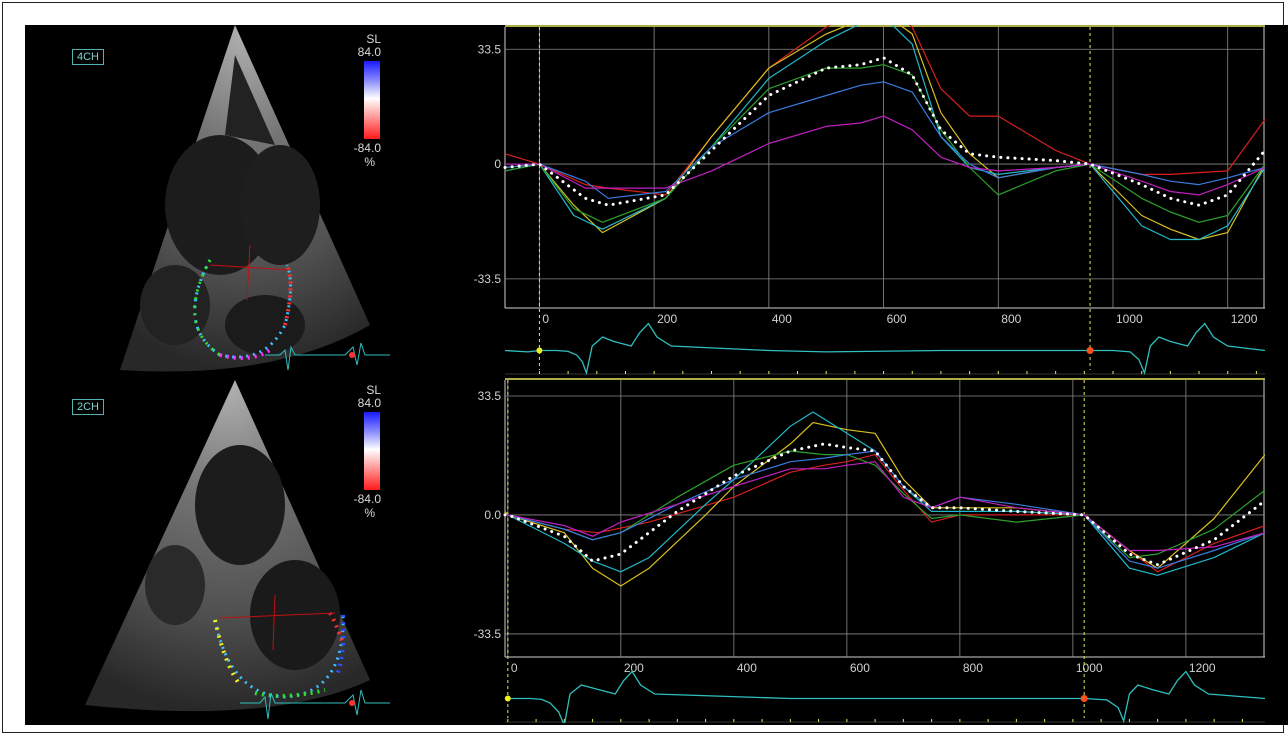 This screenshot has height=737, width=1288. Describe the element at coordinates (88, 57) in the screenshot. I see `view-tag-4ch: 4CH` at that location.